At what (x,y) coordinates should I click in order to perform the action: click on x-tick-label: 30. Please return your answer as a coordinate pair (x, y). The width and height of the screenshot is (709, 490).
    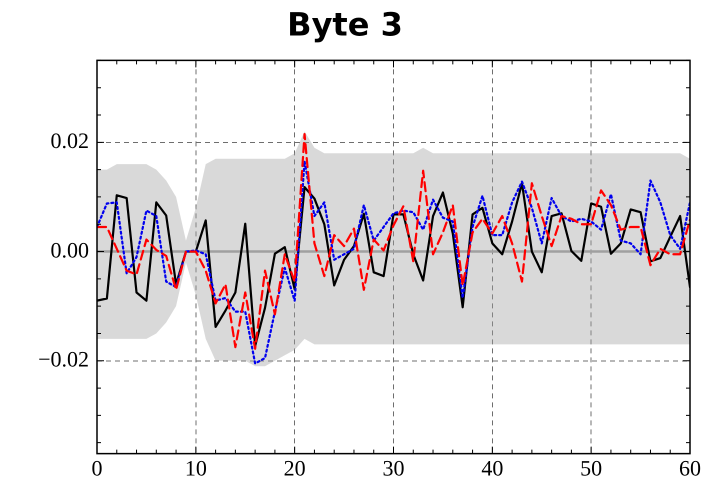
    Looking at the image, I should click on (393, 468).